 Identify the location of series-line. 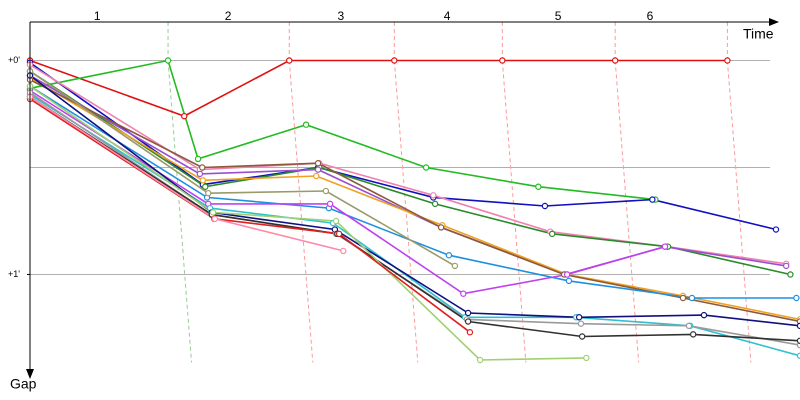
(378, 88).